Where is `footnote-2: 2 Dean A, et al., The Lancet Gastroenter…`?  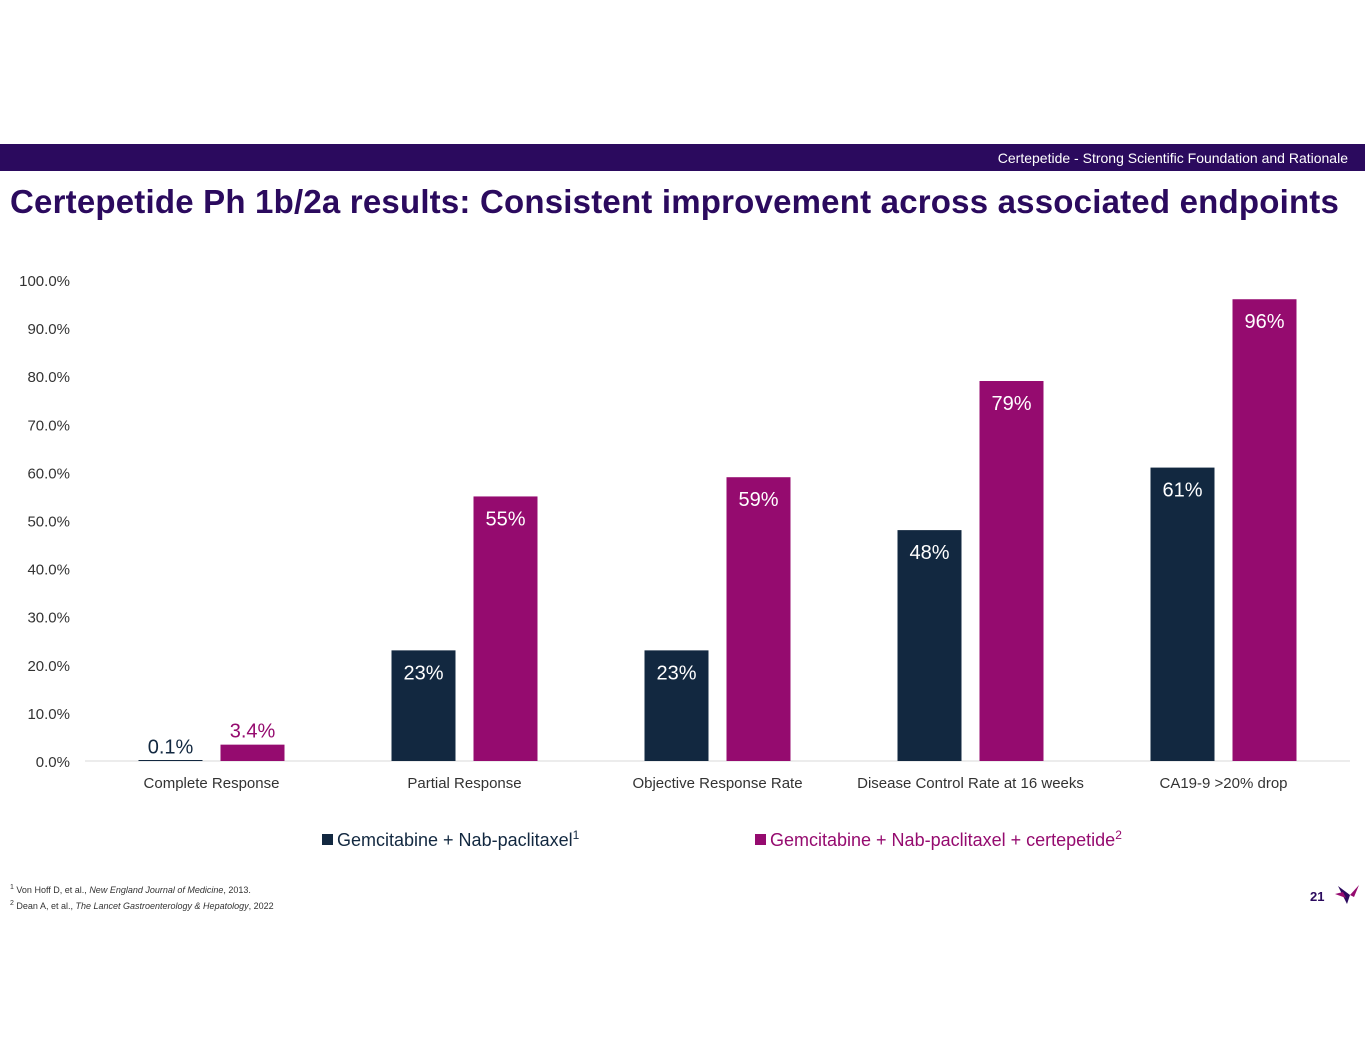
footnote-2: 2 Dean A, et al., The Lancet Gastroenter… is located at coordinates (142, 905).